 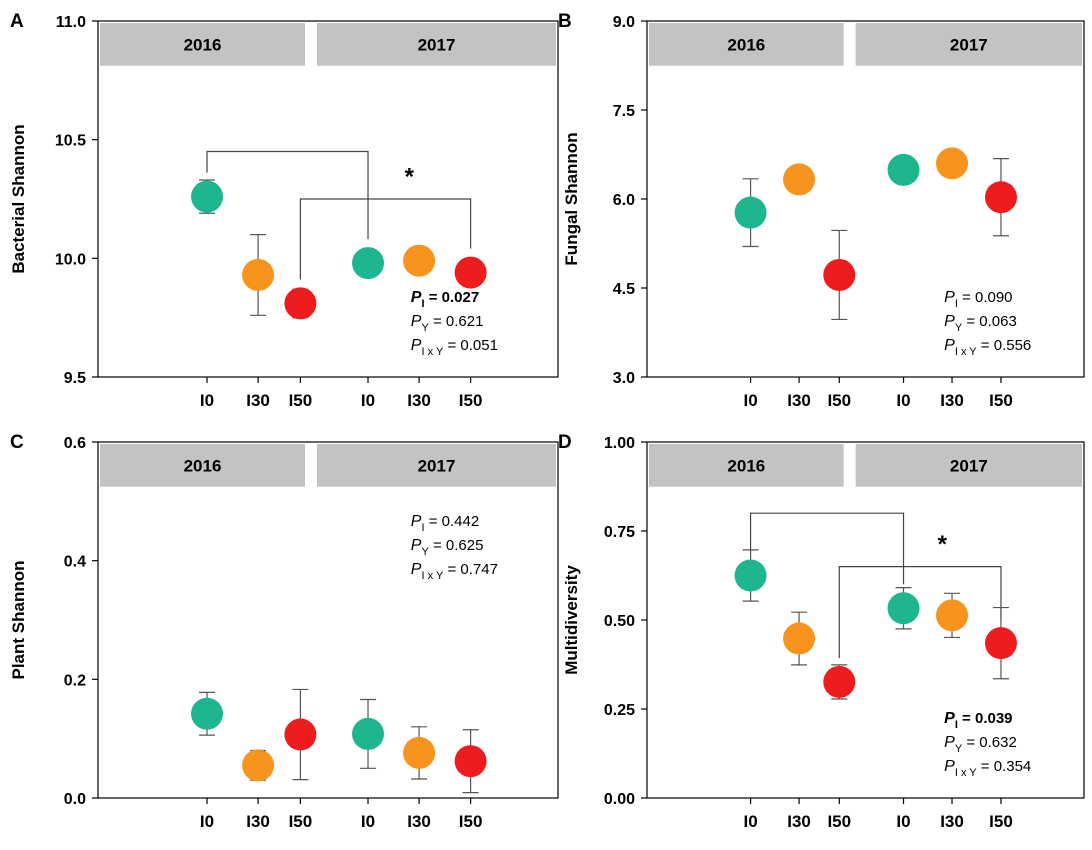 What do you see at coordinates (619, 621) in the screenshot?
I see `y-tick-label: 0.50` at bounding box center [619, 621].